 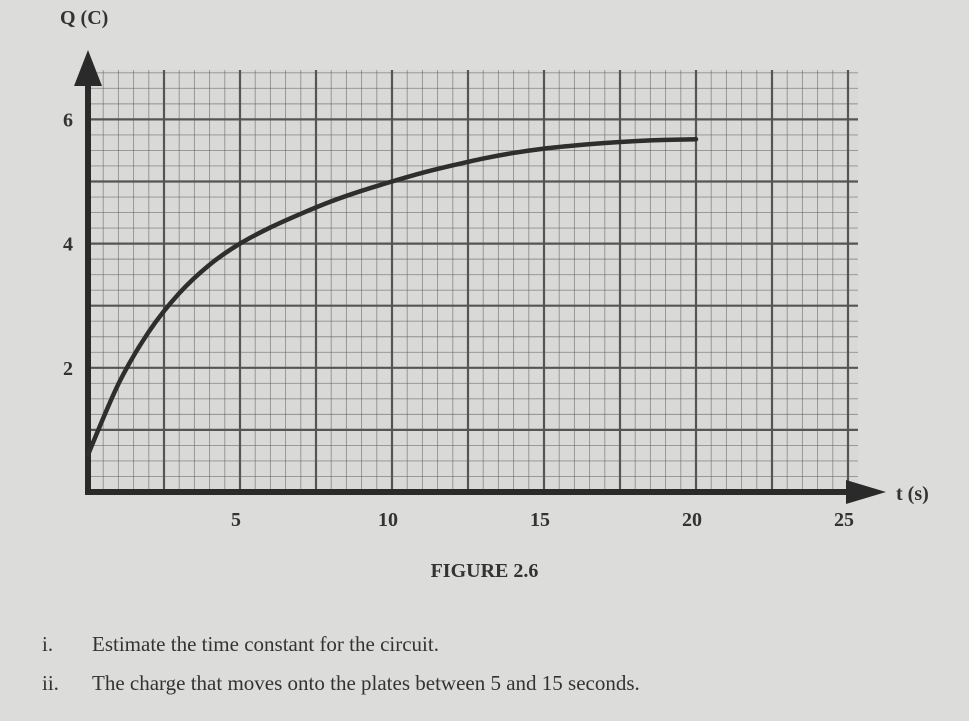 What do you see at coordinates (50, 683) in the screenshot?
I see `question-number: ii.` at bounding box center [50, 683].